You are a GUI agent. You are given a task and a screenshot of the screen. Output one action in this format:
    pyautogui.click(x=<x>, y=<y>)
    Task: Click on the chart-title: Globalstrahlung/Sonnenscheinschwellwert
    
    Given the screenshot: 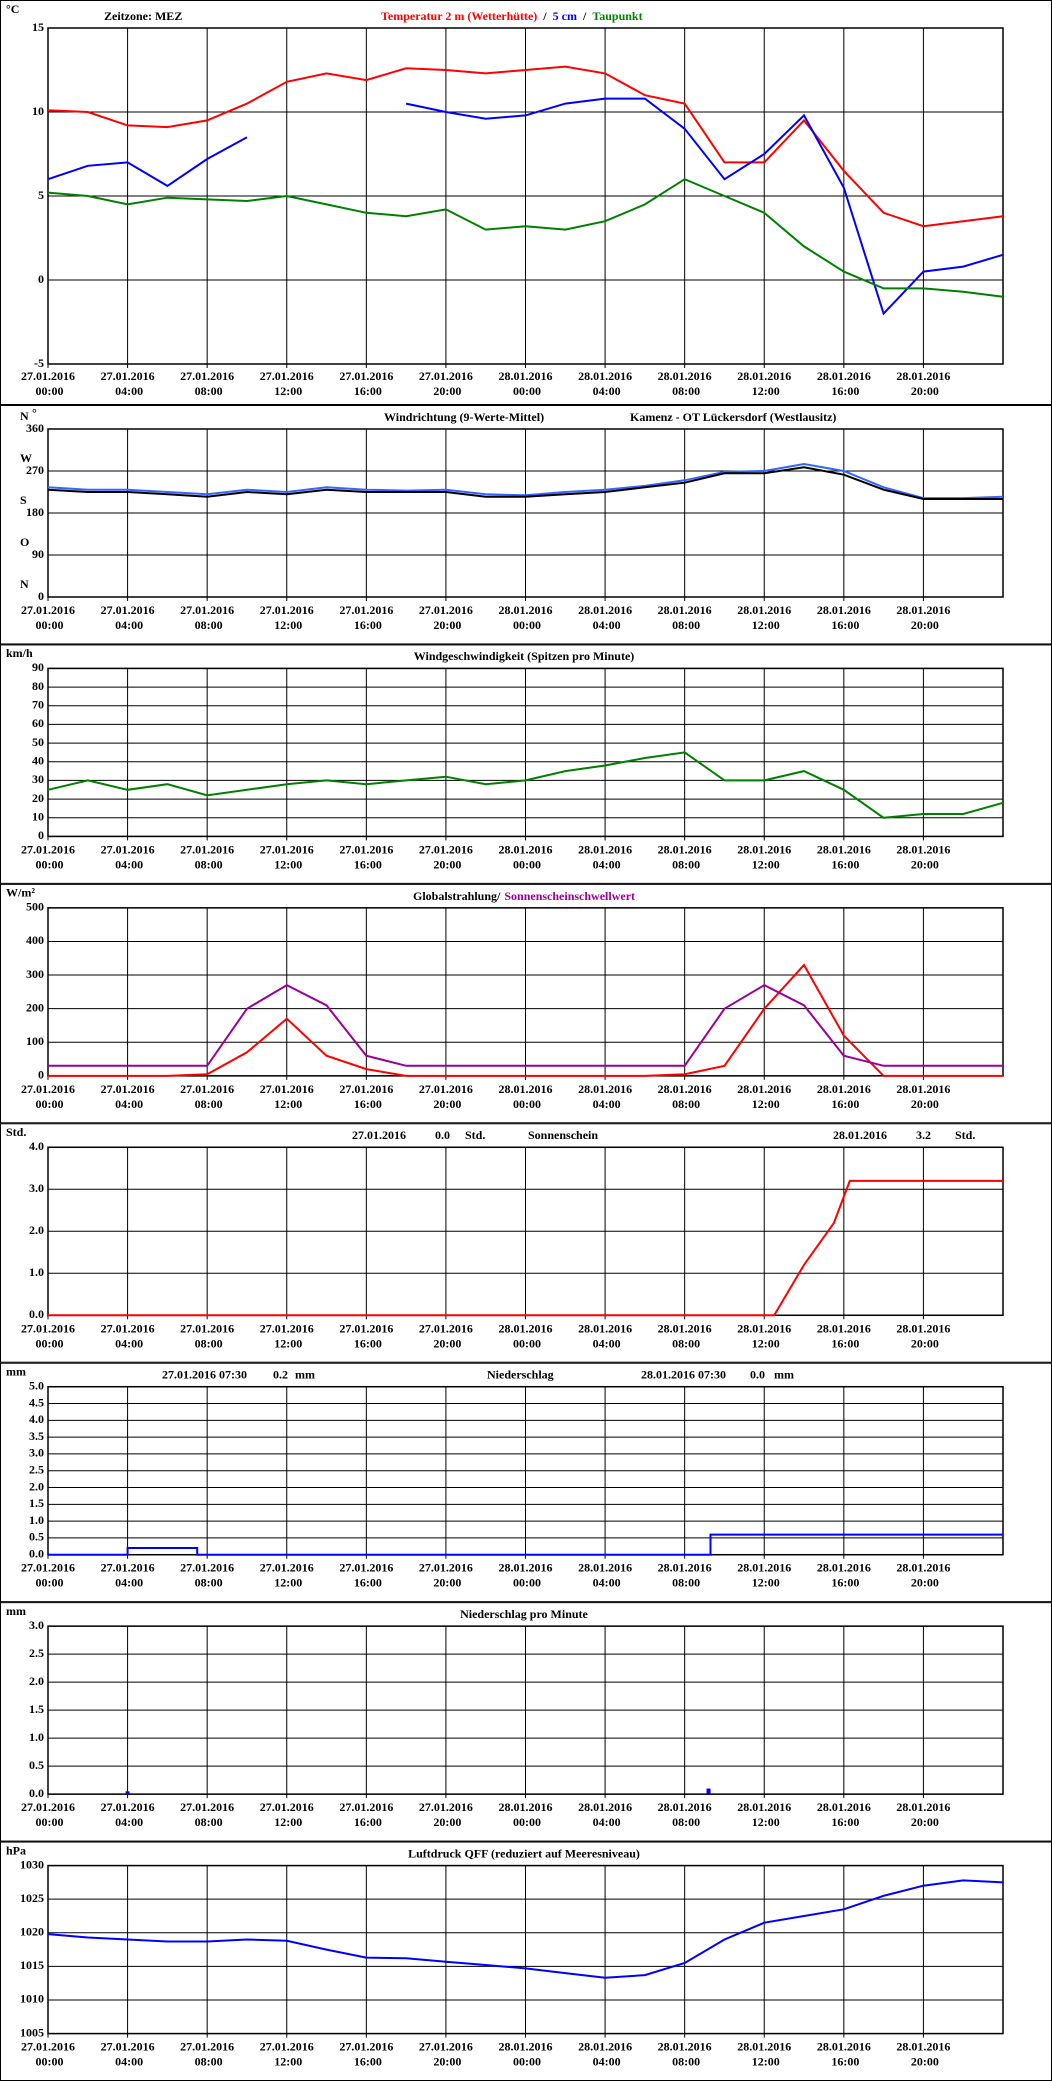 What is the action you would take?
    pyautogui.click(x=524, y=896)
    